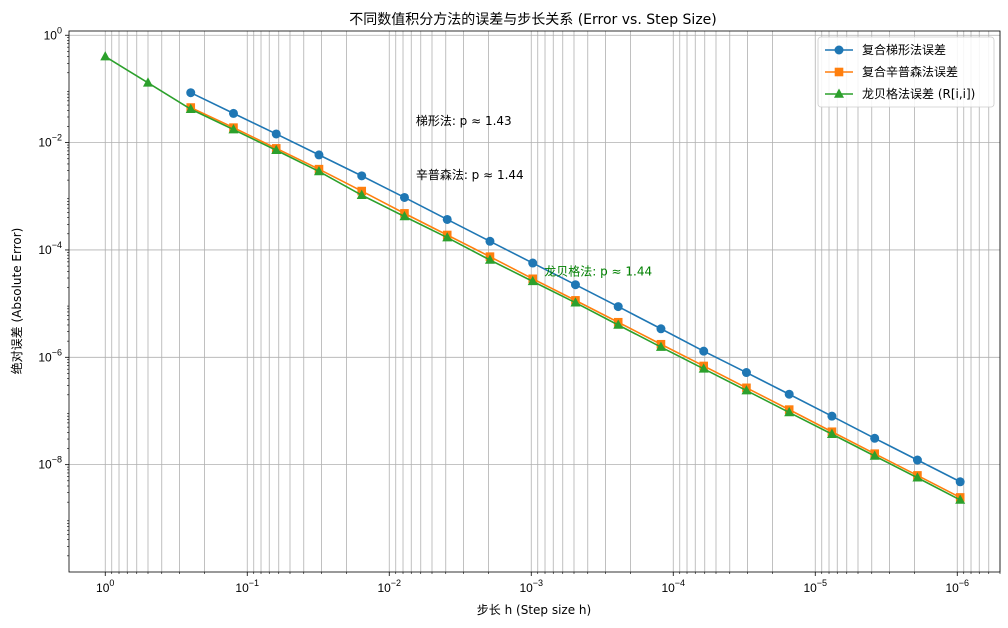  I want to click on y-tick-label: 10⁰, so click(53, 33).